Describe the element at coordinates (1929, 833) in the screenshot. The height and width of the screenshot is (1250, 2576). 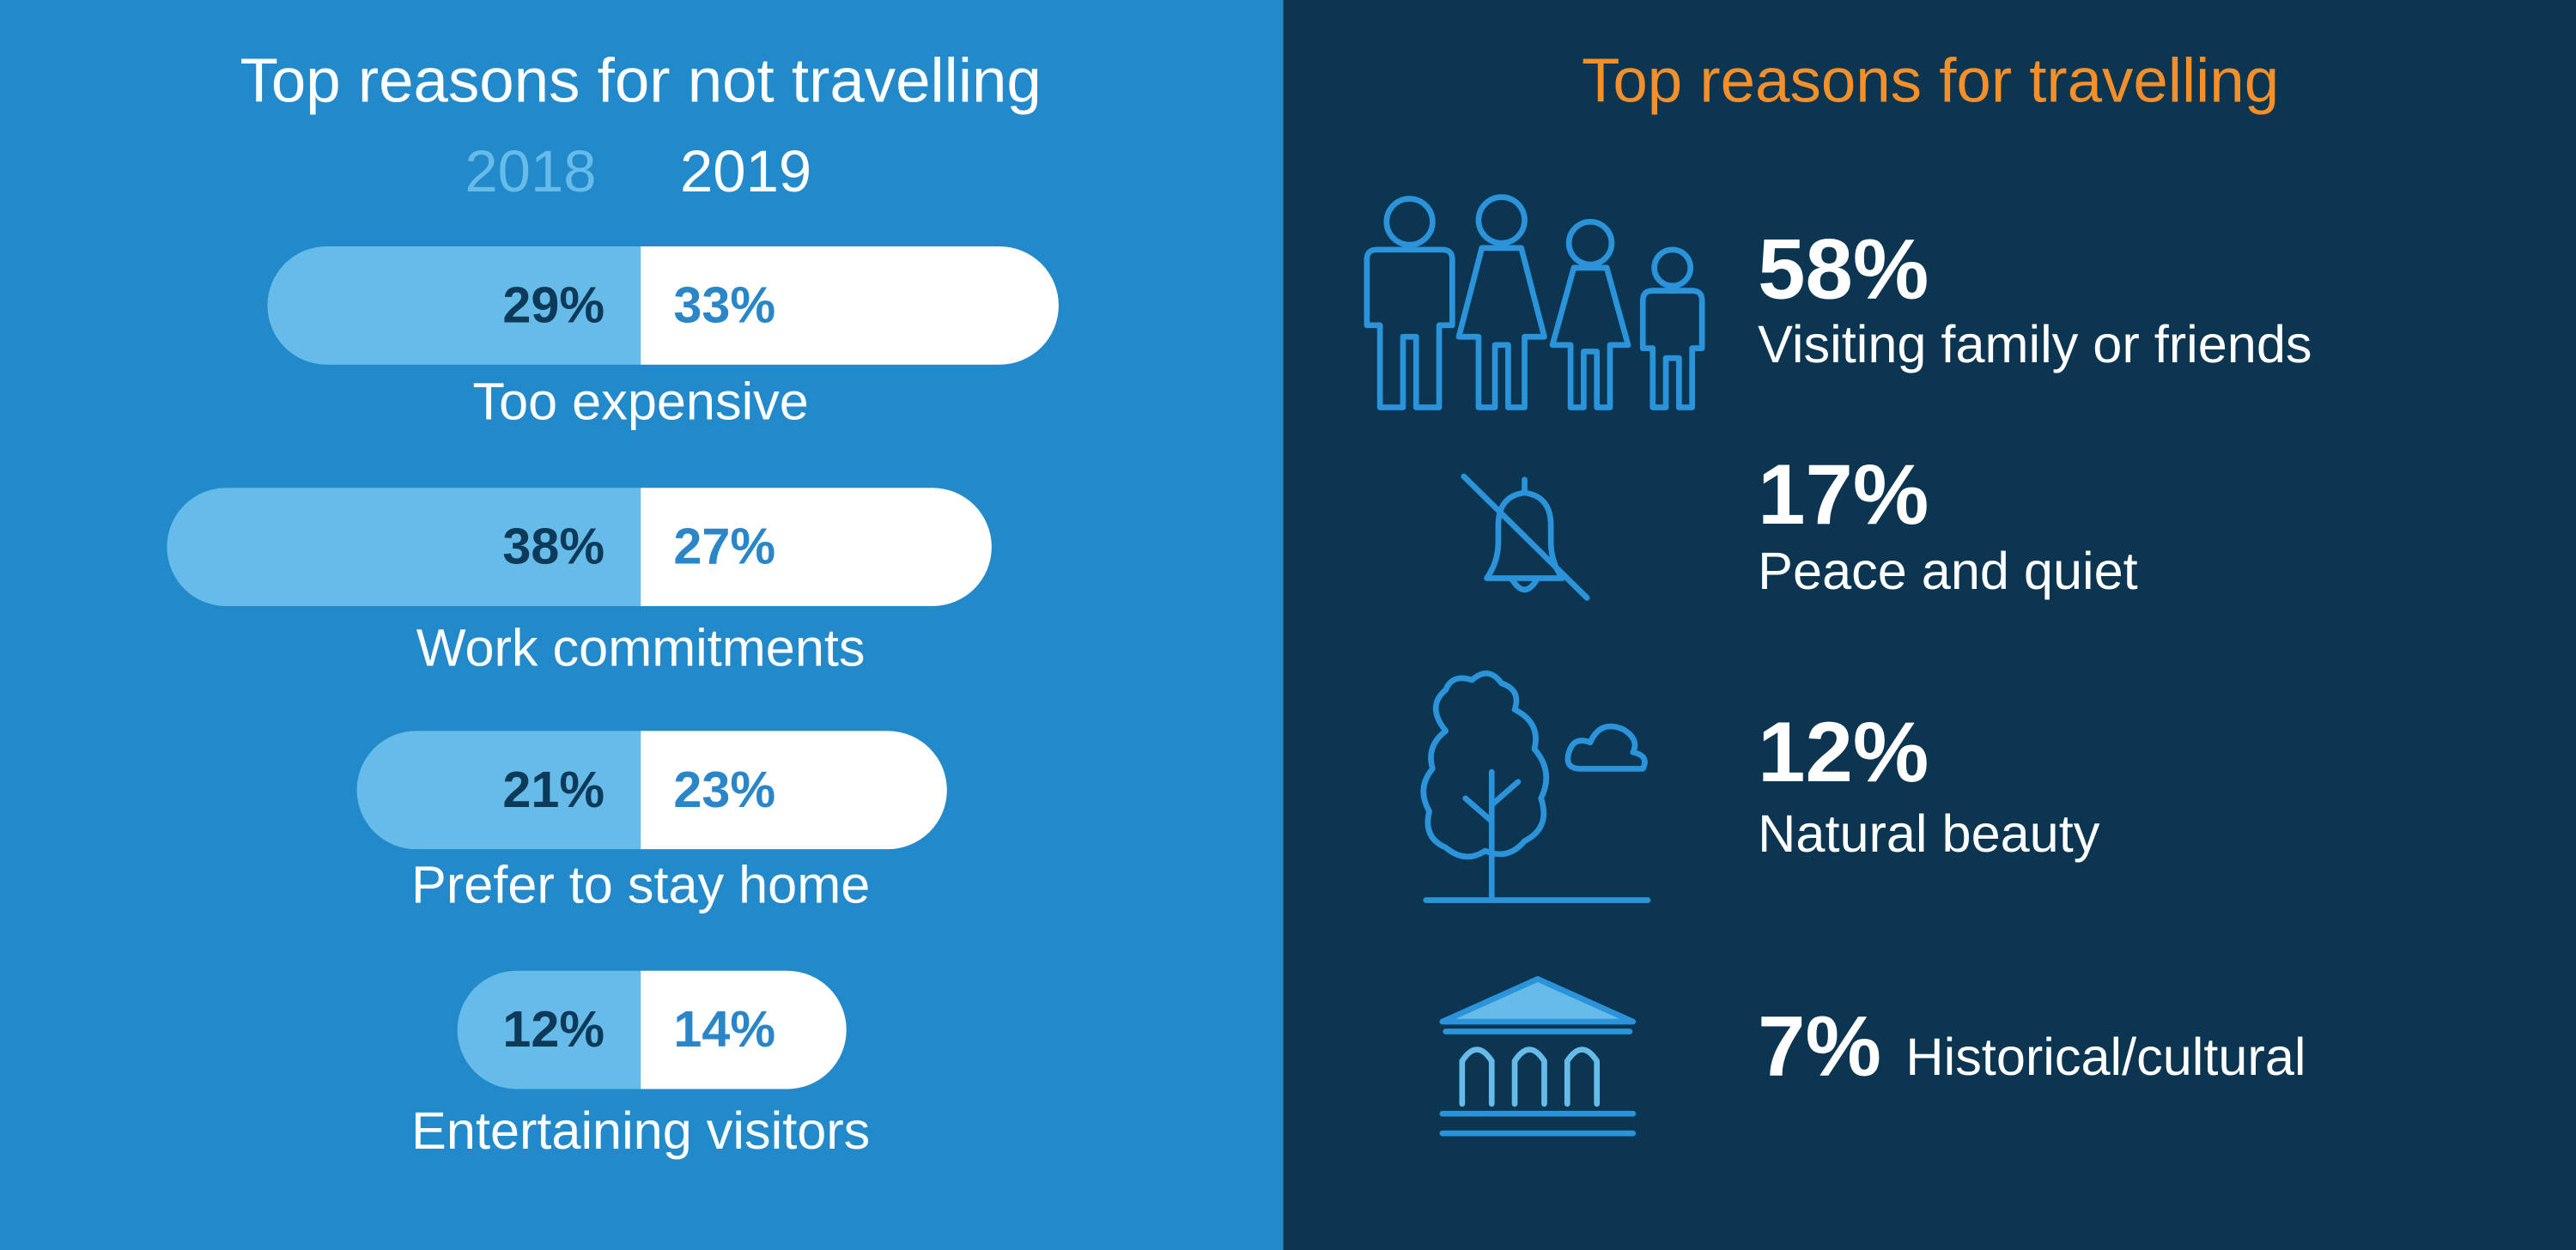
I see `category-label: Natural beauty` at that location.